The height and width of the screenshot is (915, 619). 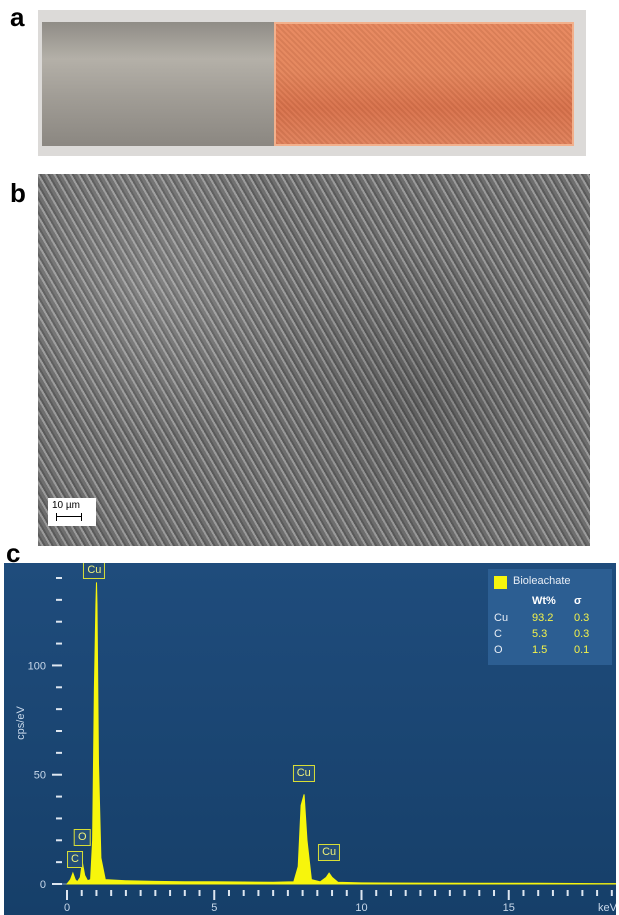 I want to click on table-sigma-c: 0.3, so click(x=582, y=634).